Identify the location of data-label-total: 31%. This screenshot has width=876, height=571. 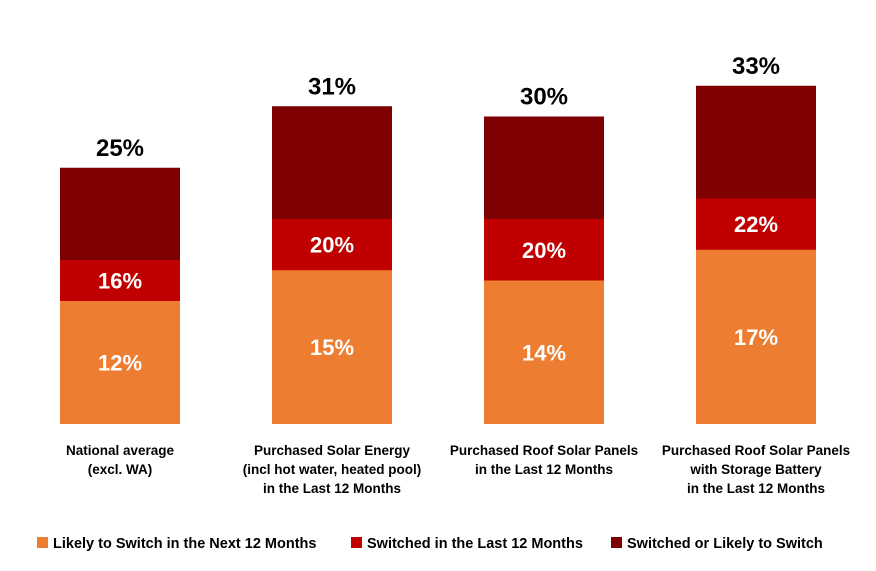
(332, 86).